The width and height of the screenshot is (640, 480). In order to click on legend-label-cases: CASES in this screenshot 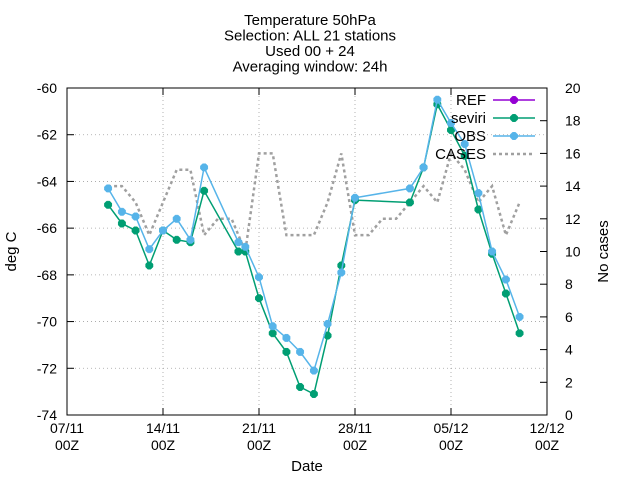, I will do `click(460, 154)`.